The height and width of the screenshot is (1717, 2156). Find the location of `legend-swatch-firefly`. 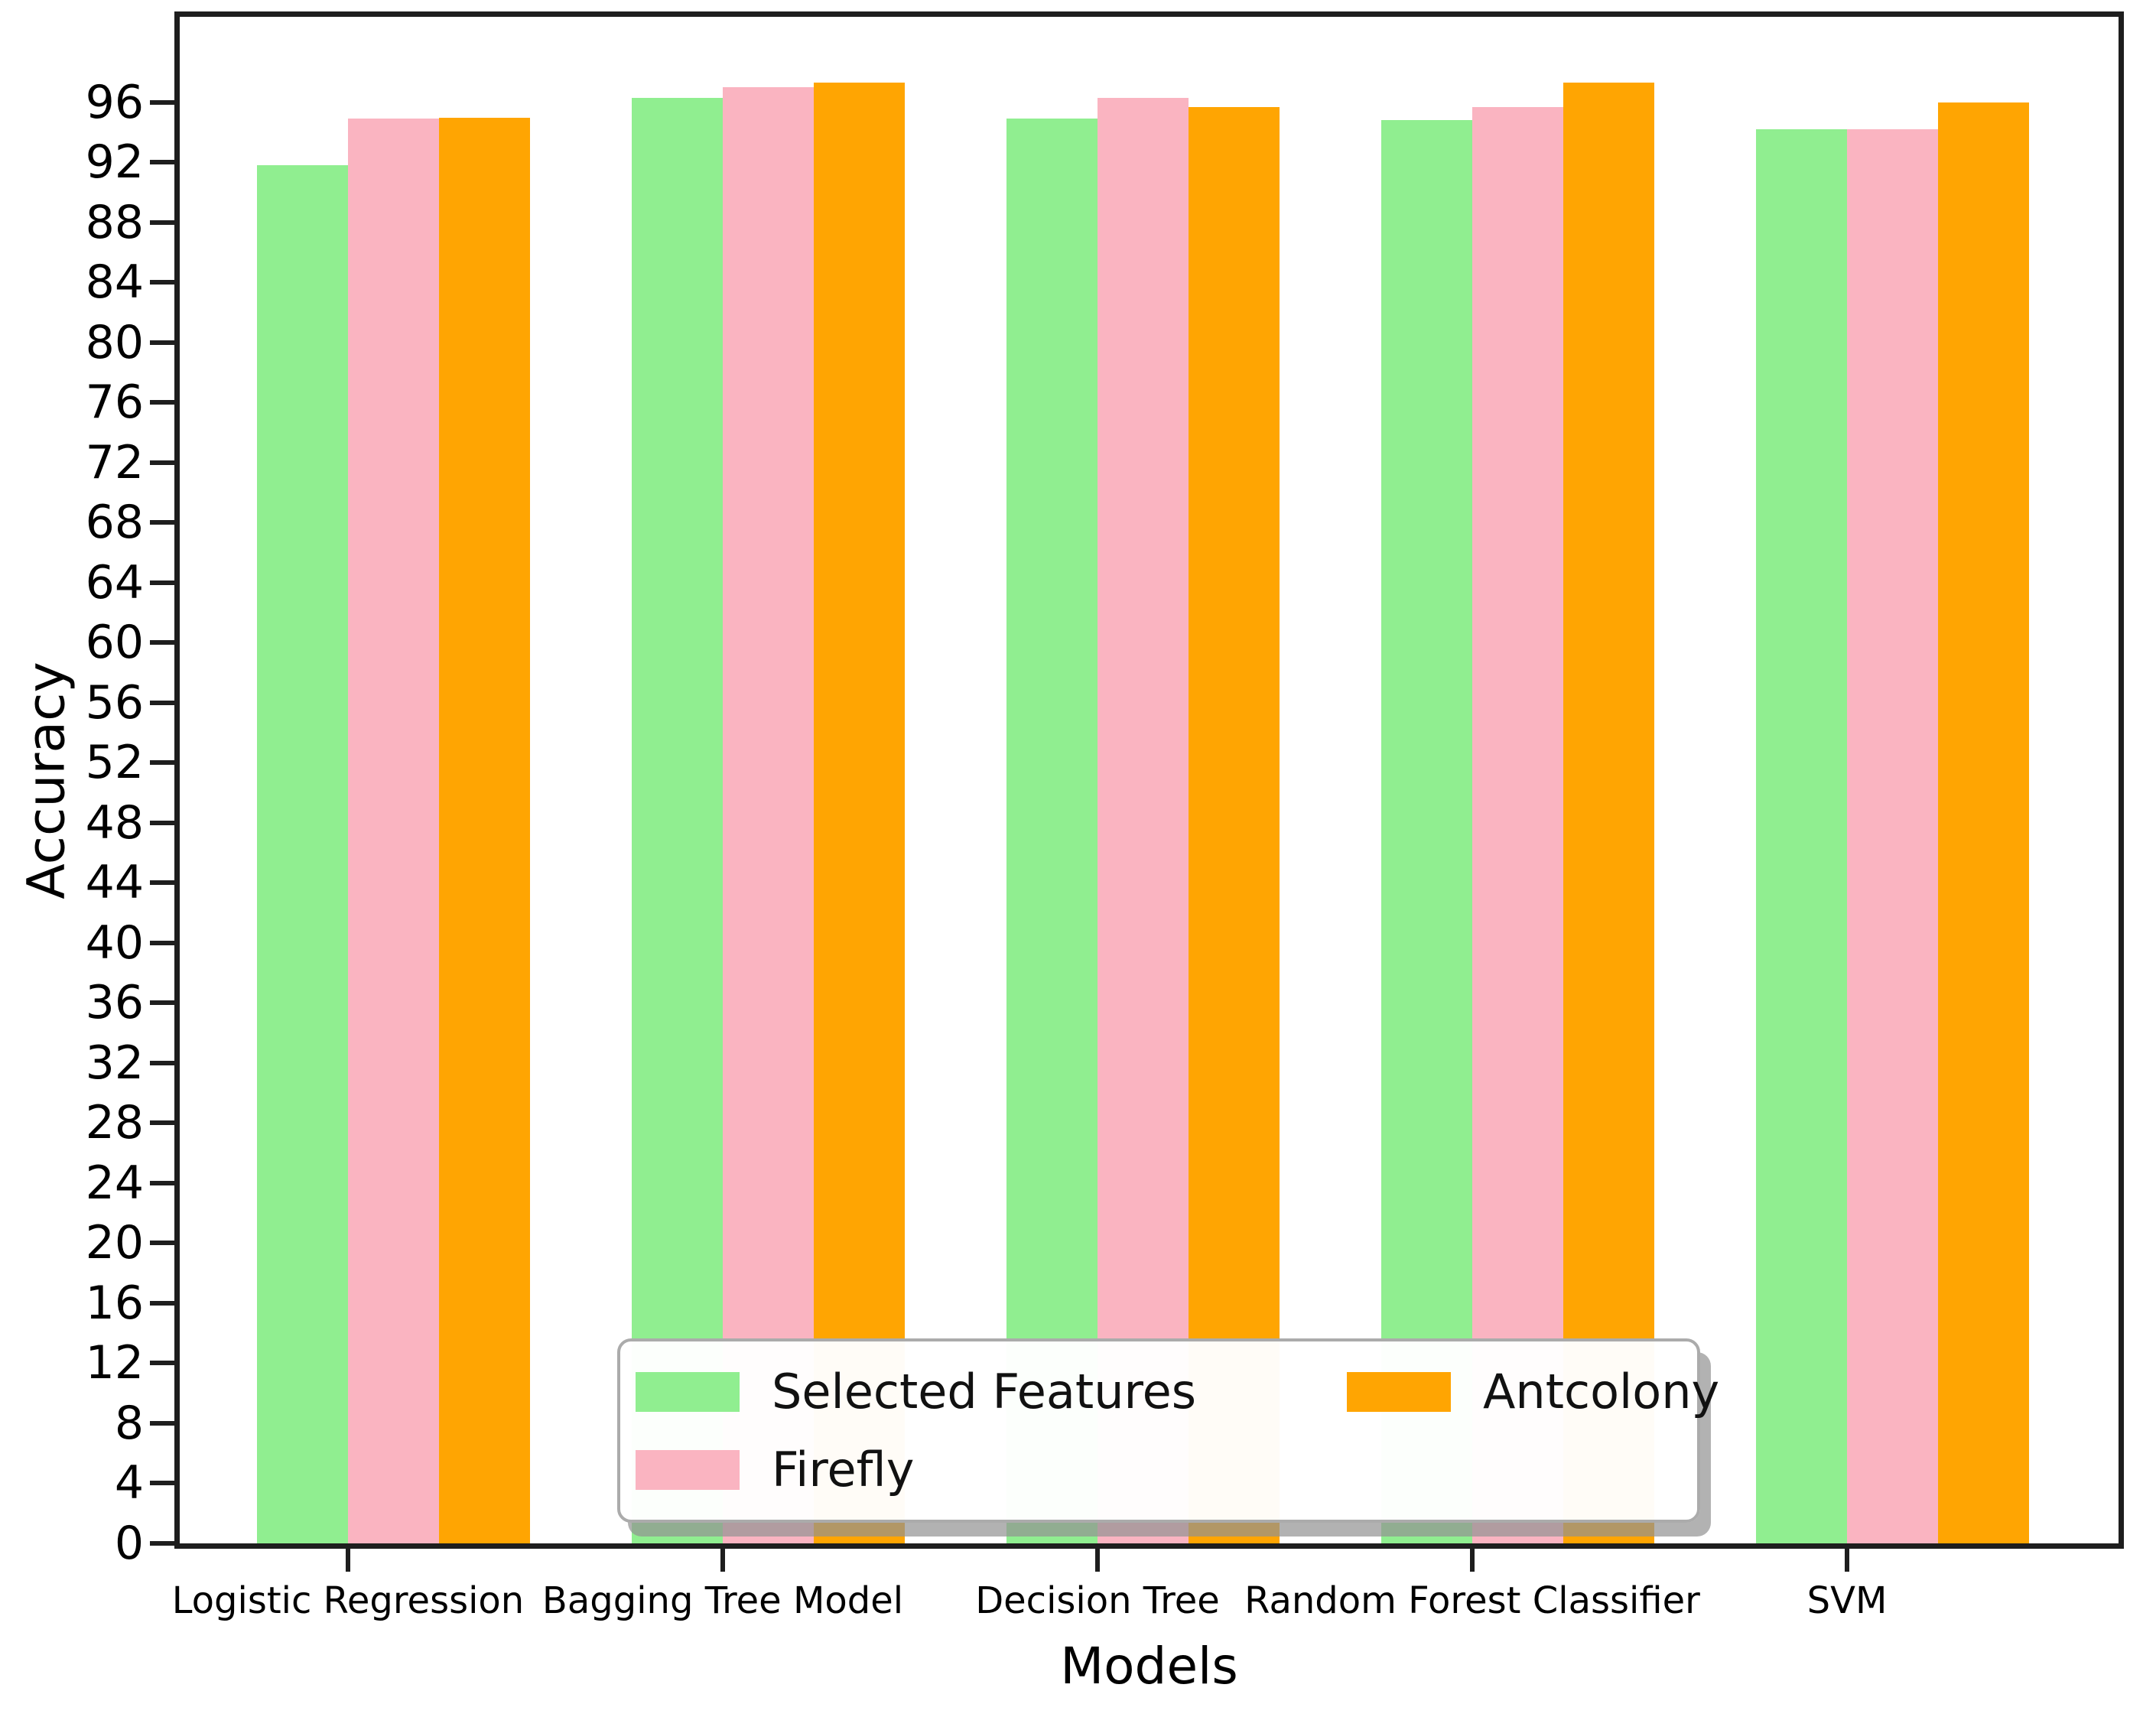

legend-swatch-firefly is located at coordinates (688, 1470).